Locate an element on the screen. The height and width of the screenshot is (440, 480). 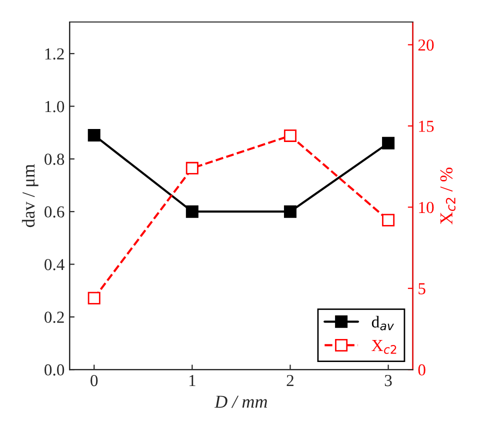
y-tick-label: 1.0 is located at coordinates (54, 106).